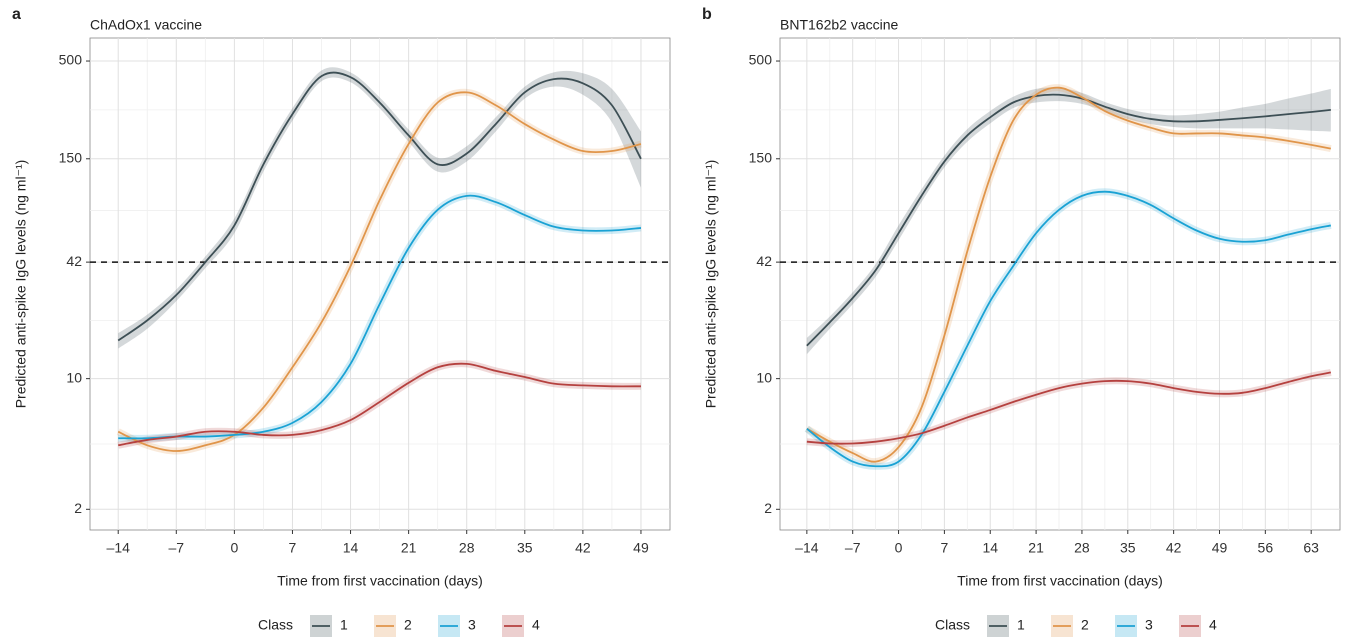 Image resolution: width=1363 pixels, height=638 pixels. Describe the element at coordinates (16, 14) in the screenshot. I see `panel-letter: a` at that location.